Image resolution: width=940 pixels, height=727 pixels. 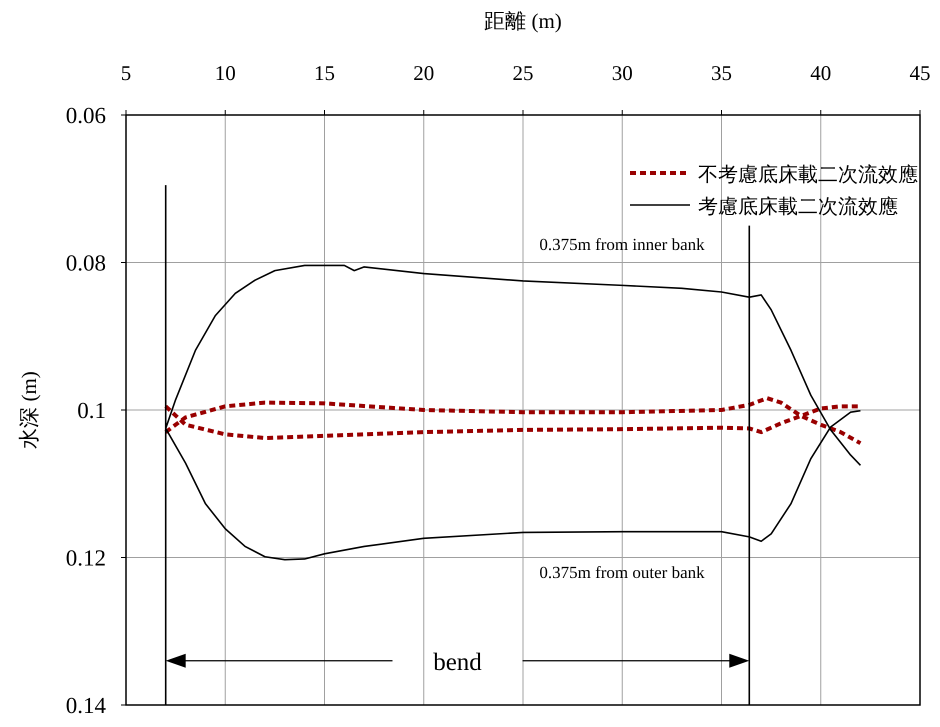 I want to click on x-axis-title: 距離 (m), so click(x=523, y=21).